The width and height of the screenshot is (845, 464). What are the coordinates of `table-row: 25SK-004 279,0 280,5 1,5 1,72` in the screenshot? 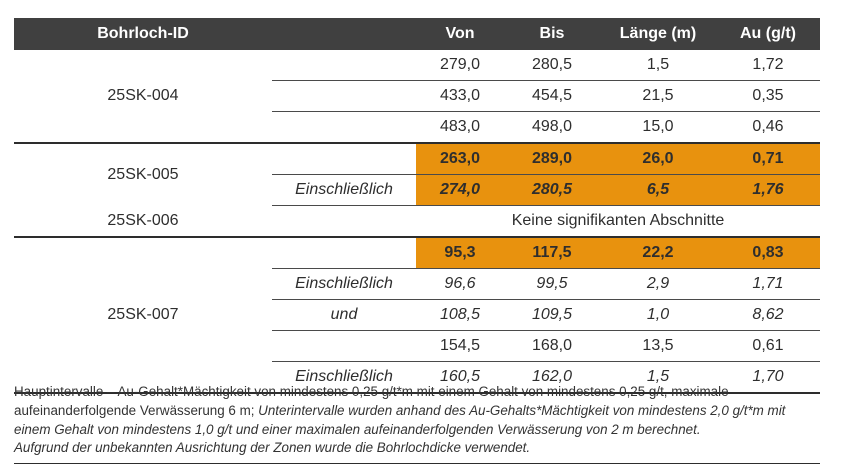 It's located at (417, 77).